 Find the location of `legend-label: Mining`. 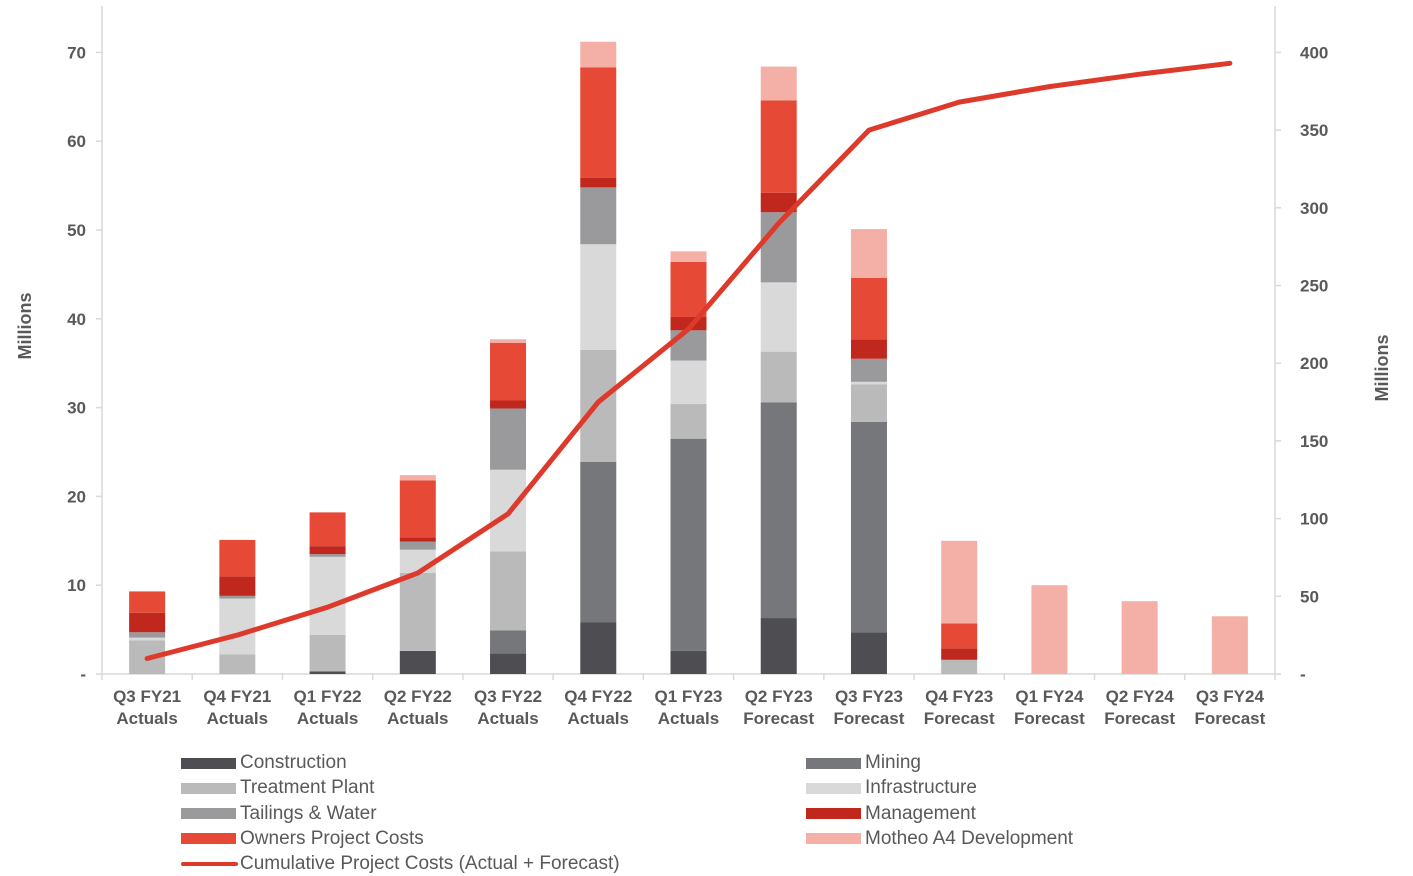

legend-label: Mining is located at coordinates (893, 762).